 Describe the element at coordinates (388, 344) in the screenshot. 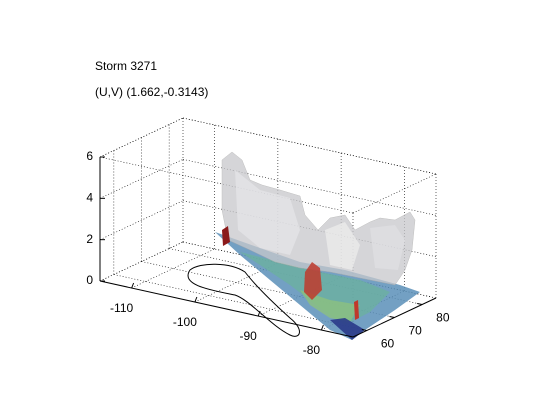

I see `y-tick-label: 60` at that location.